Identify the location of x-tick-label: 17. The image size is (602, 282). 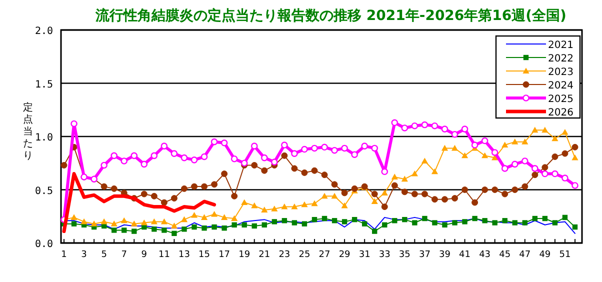
(224, 255).